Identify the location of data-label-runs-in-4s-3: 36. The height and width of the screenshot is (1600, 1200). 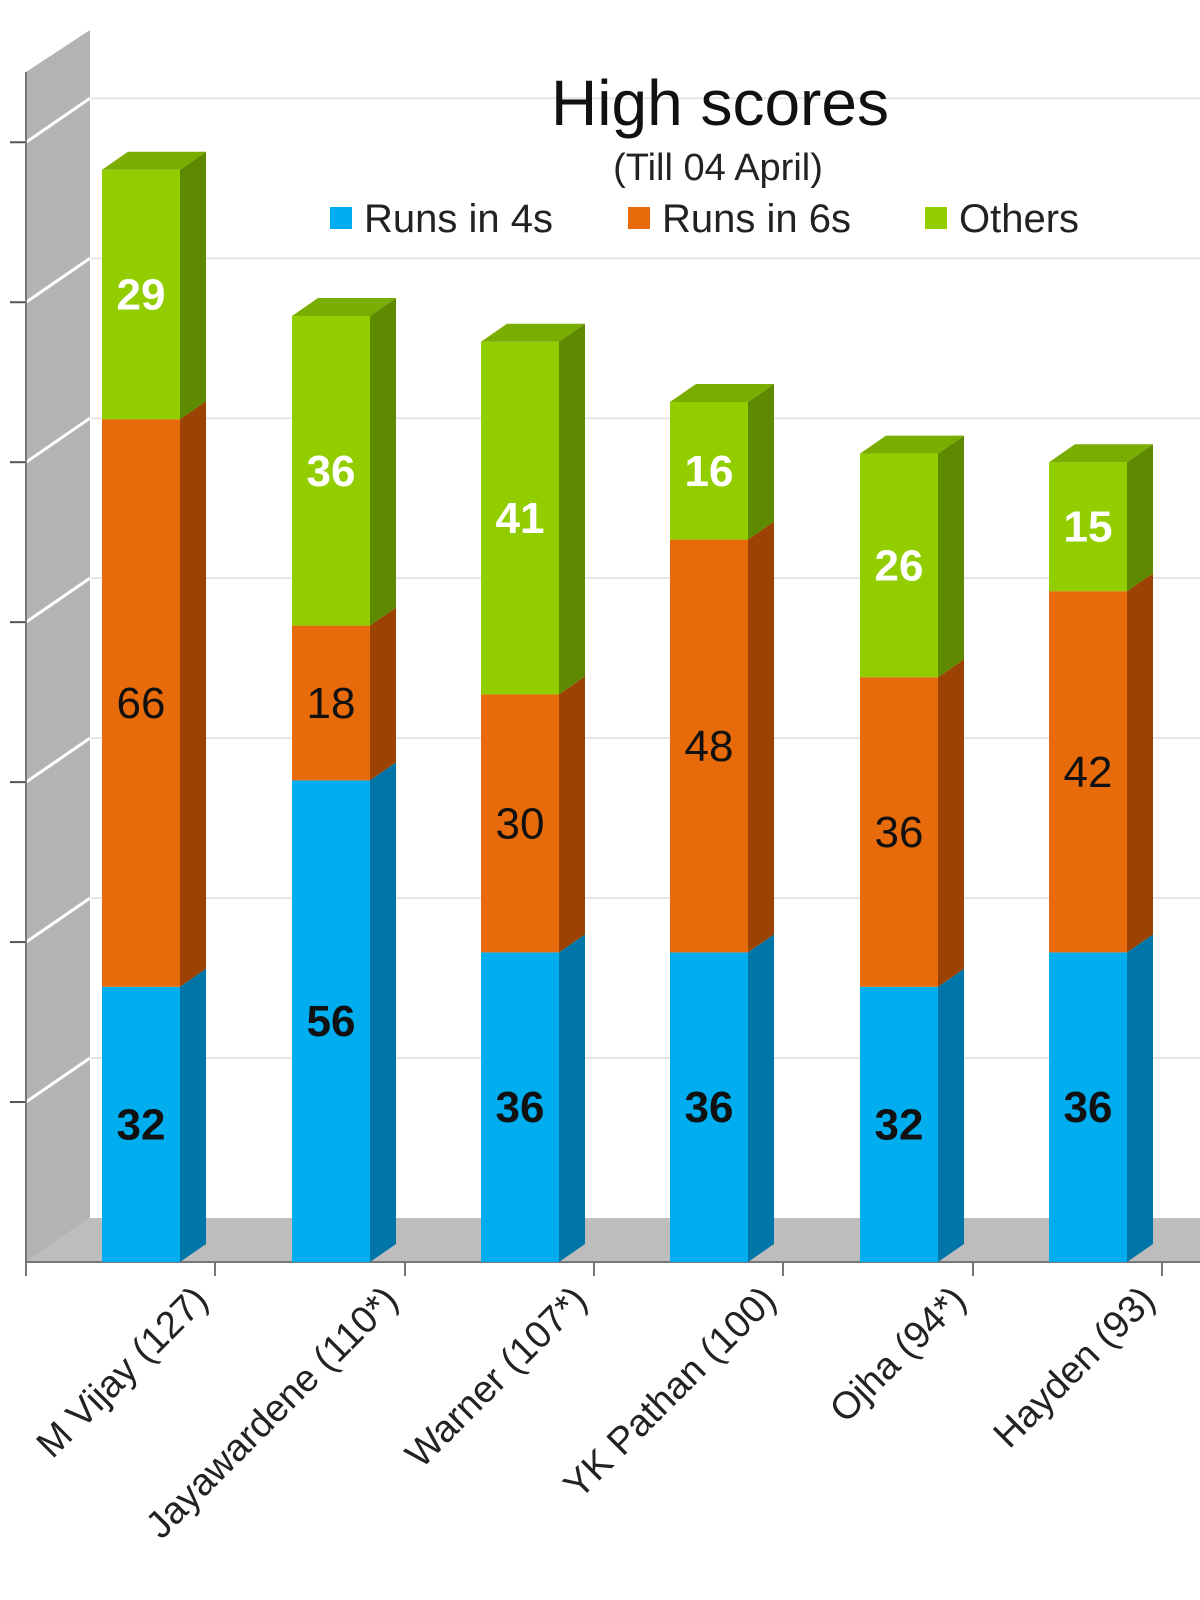
(709, 1107).